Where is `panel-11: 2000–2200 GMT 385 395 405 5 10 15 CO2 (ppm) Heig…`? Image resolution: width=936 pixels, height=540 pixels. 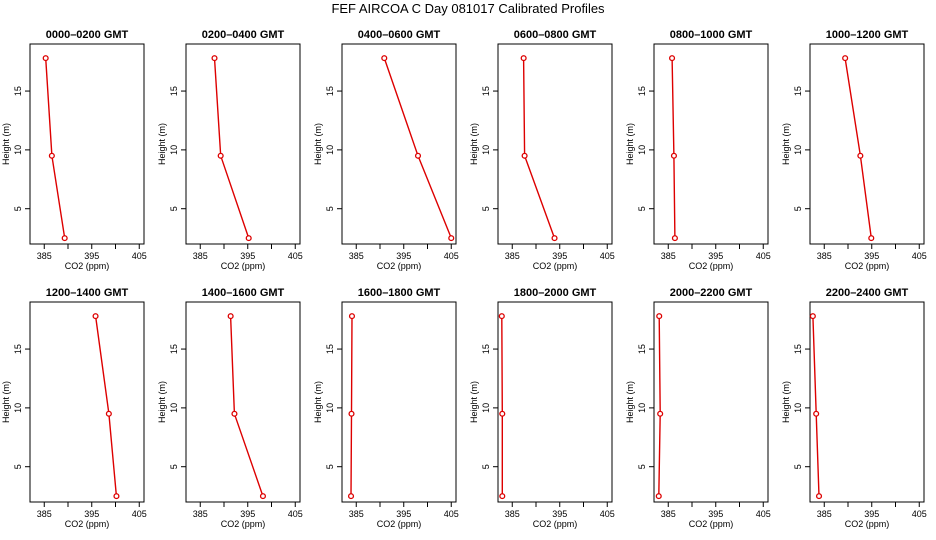
panel-11: 2000–2200 GMT 385 395 405 5 10 15 CO2 (ppm) Heig… is located at coordinates (698, 408).